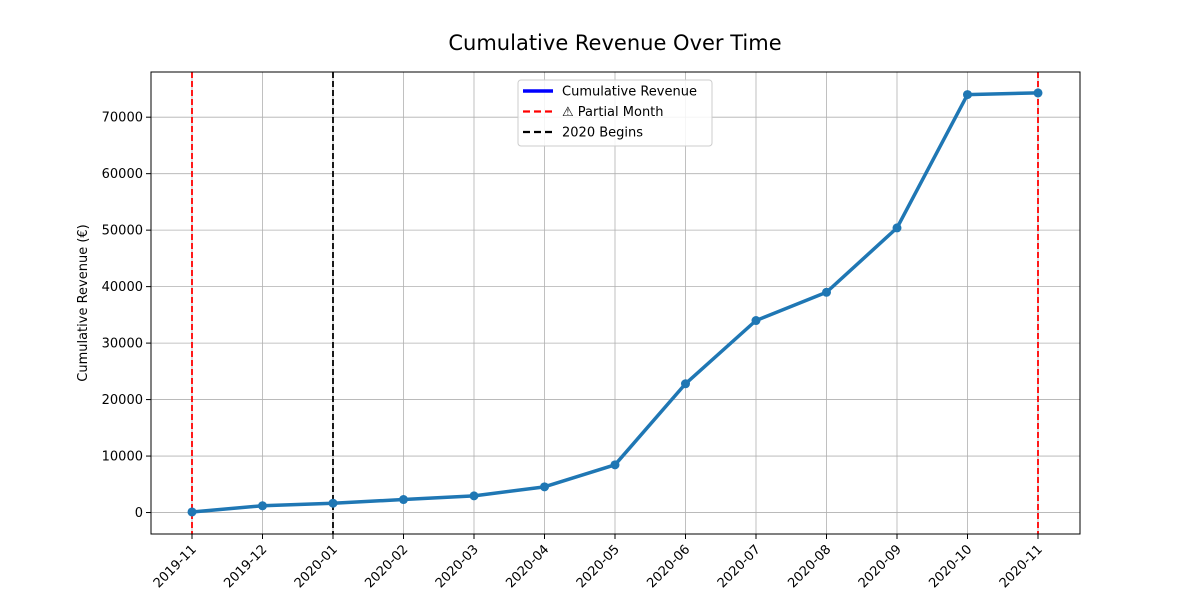 The width and height of the screenshot is (1200, 600). What do you see at coordinates (139, 513) in the screenshot?
I see `y-tick-label: 0` at bounding box center [139, 513].